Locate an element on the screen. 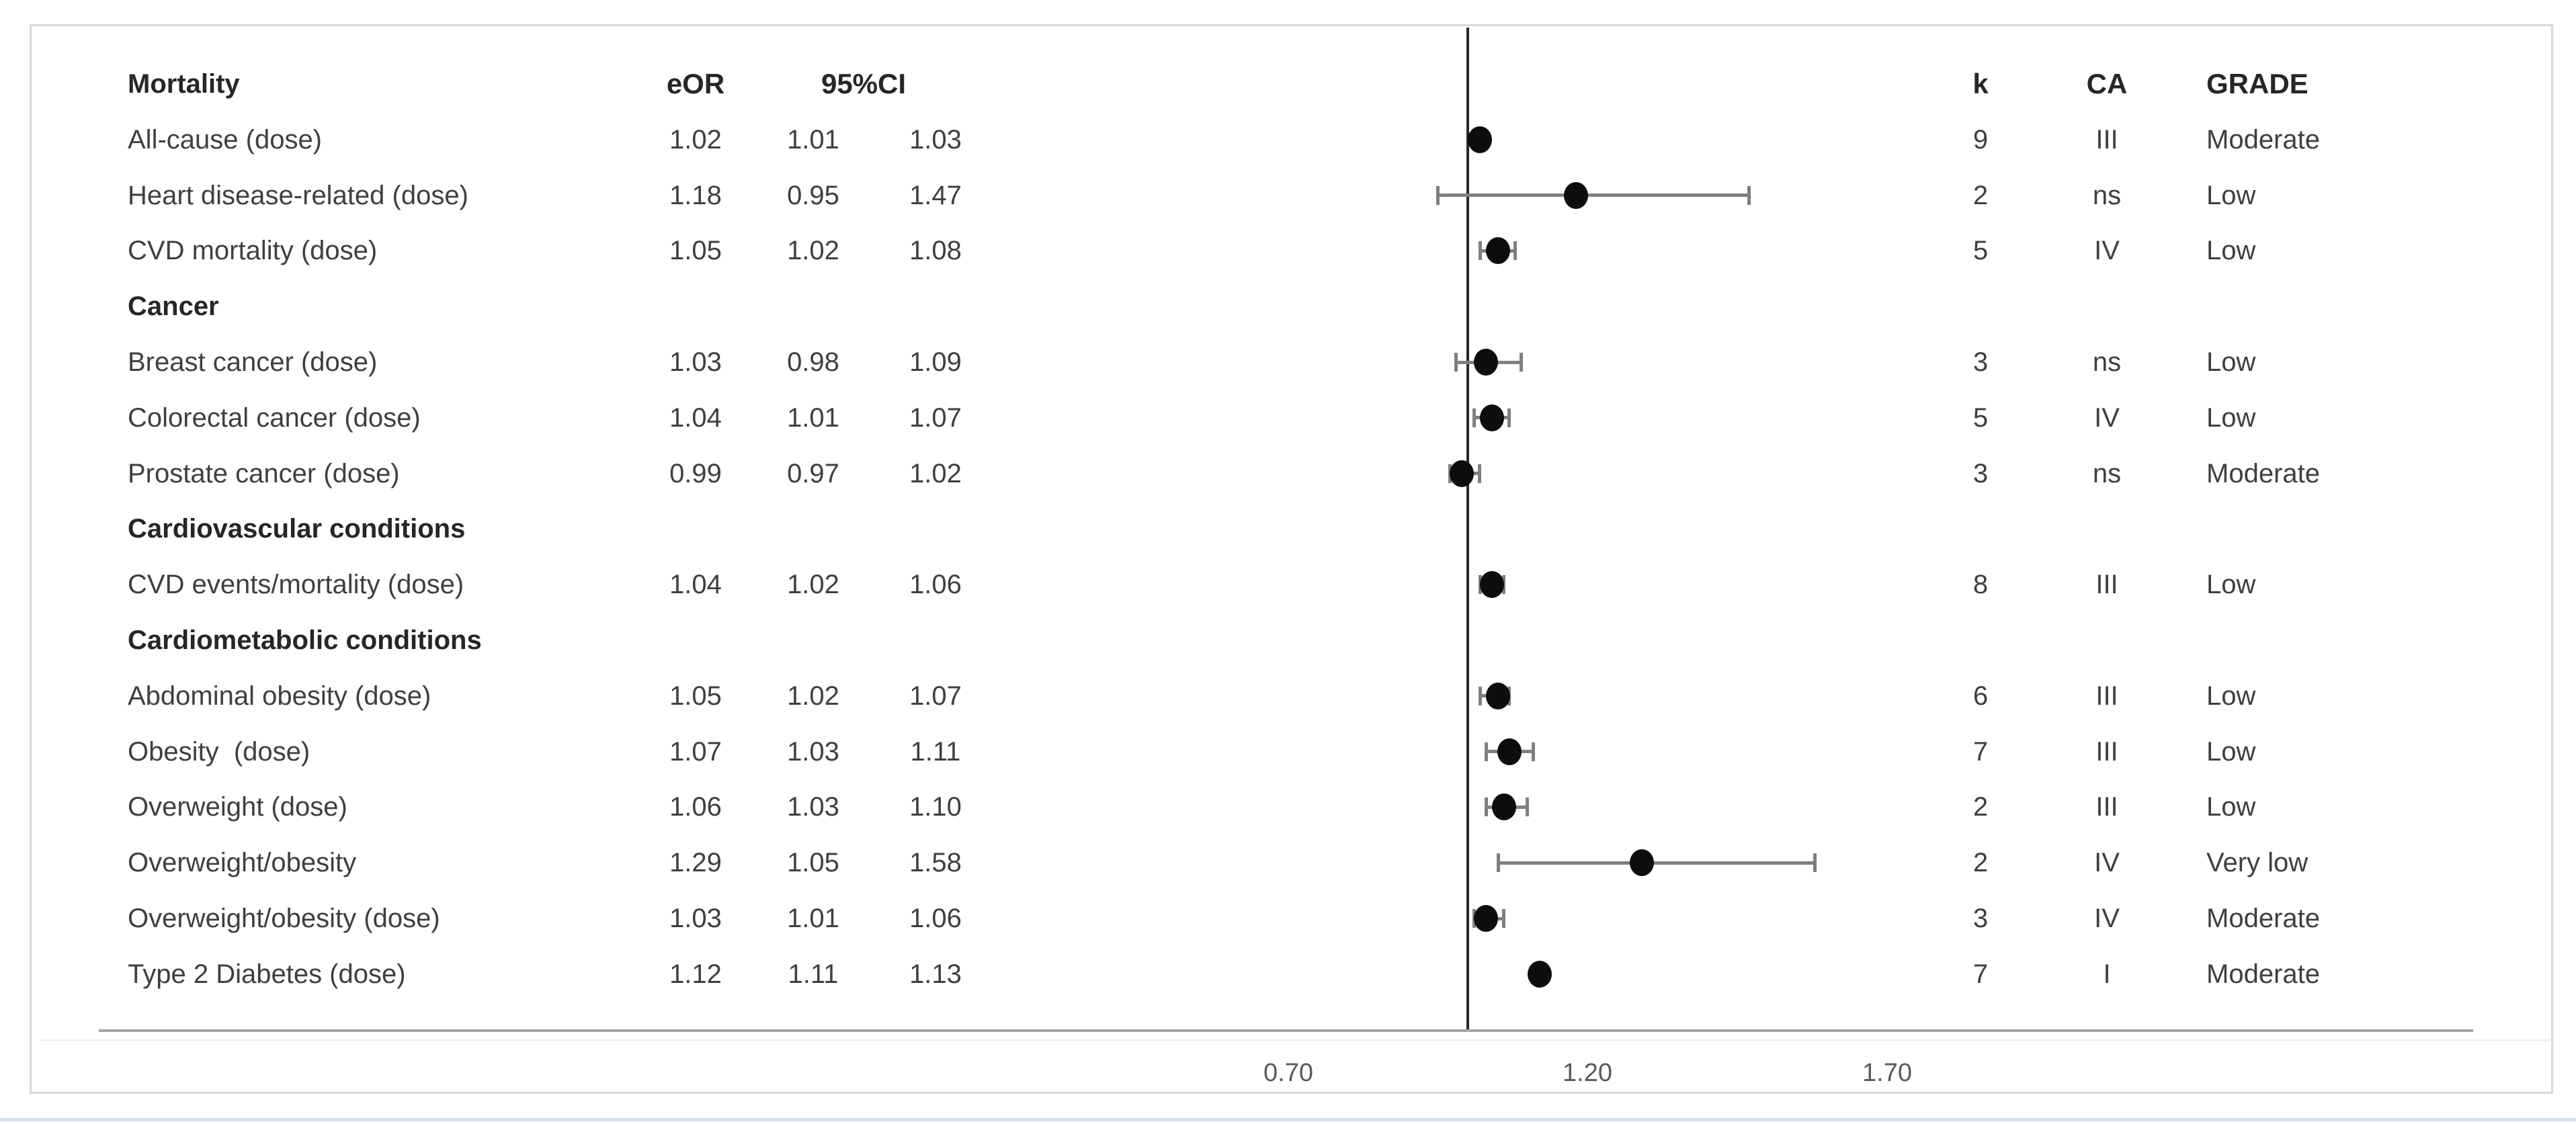 The width and height of the screenshot is (2576, 1124). eor-value: 1.29 is located at coordinates (695, 863).